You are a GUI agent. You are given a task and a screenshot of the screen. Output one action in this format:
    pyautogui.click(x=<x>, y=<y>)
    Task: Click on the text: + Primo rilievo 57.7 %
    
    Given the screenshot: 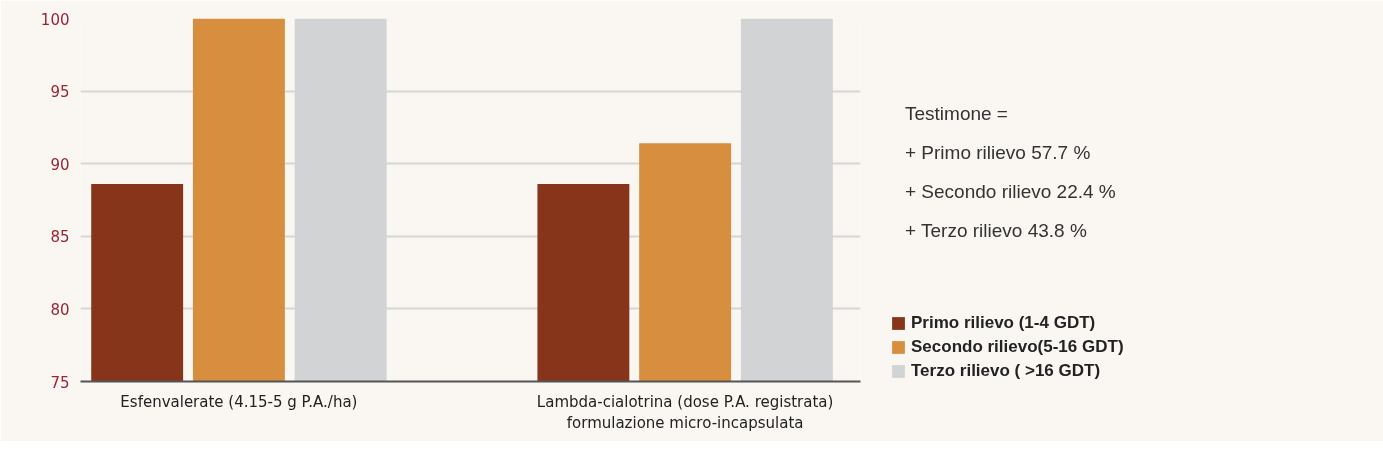 What is the action you would take?
    pyautogui.click(x=998, y=153)
    